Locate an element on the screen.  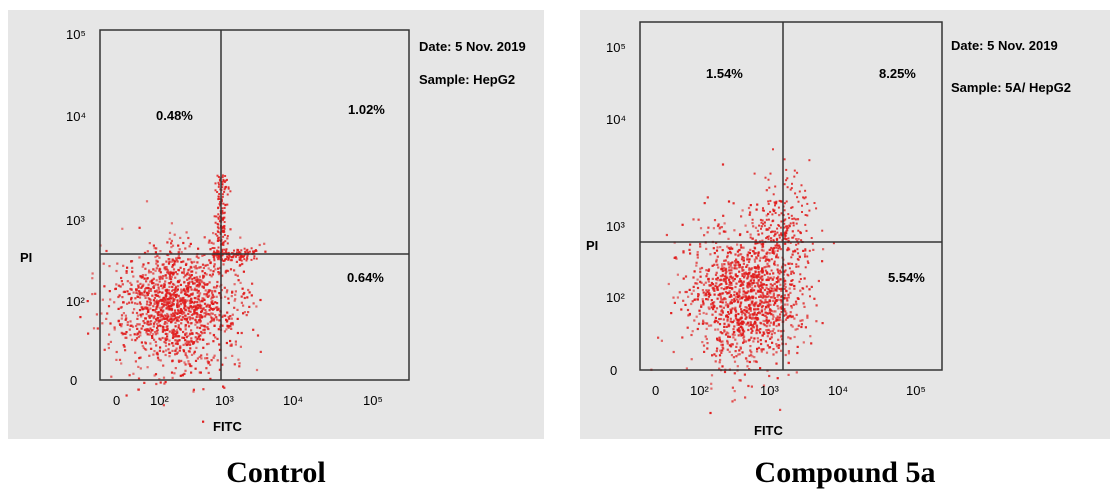
compound-date-annotation: Date: 5 Nov. 2019 is located at coordinates (1004, 45).